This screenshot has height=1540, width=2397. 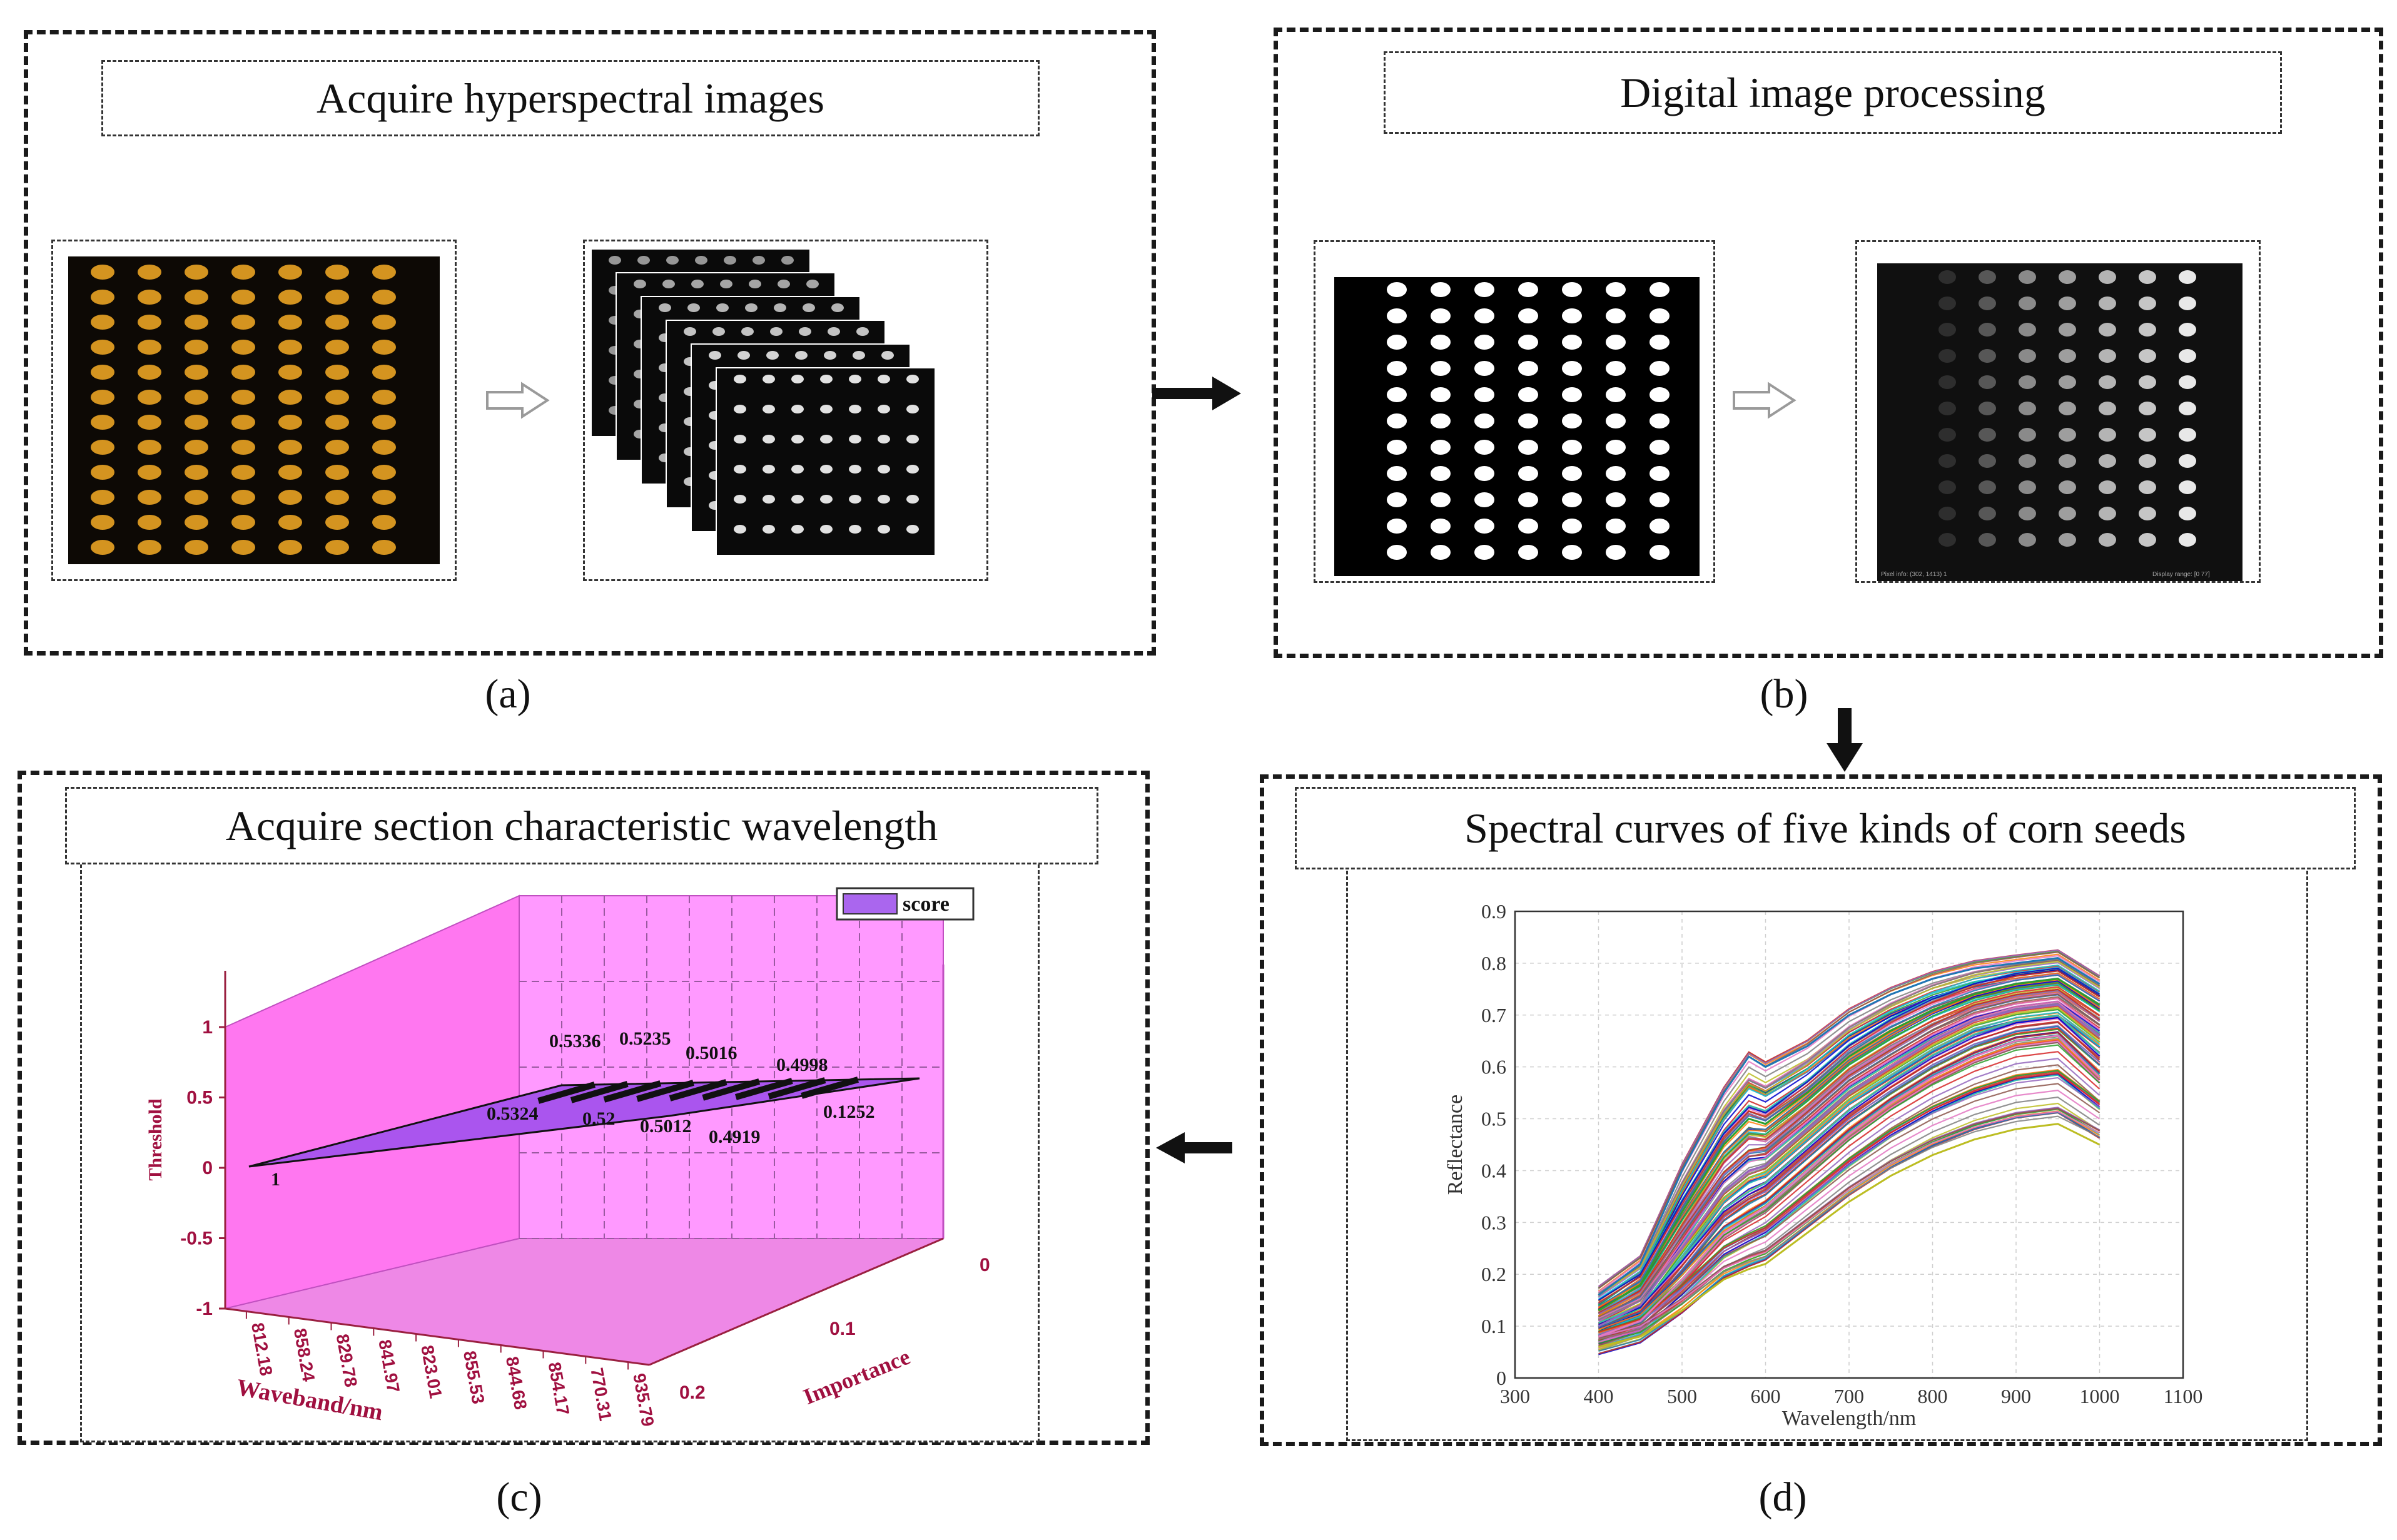 I want to click on legend: score, so click(x=905, y=904).